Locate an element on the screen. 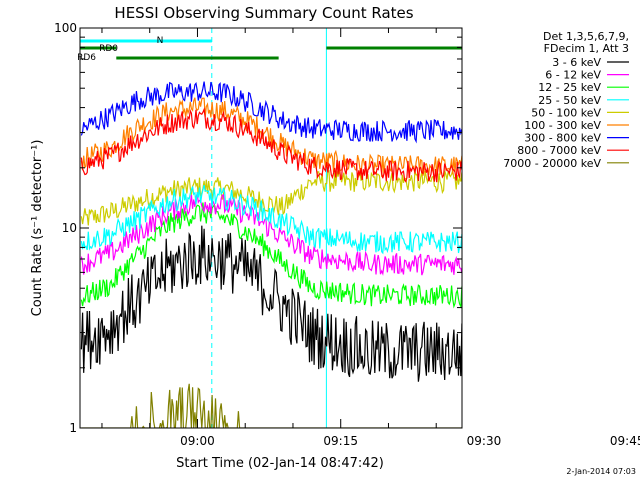  footer-date: 2-Jan-2014 07:03 is located at coordinates (601, 471).